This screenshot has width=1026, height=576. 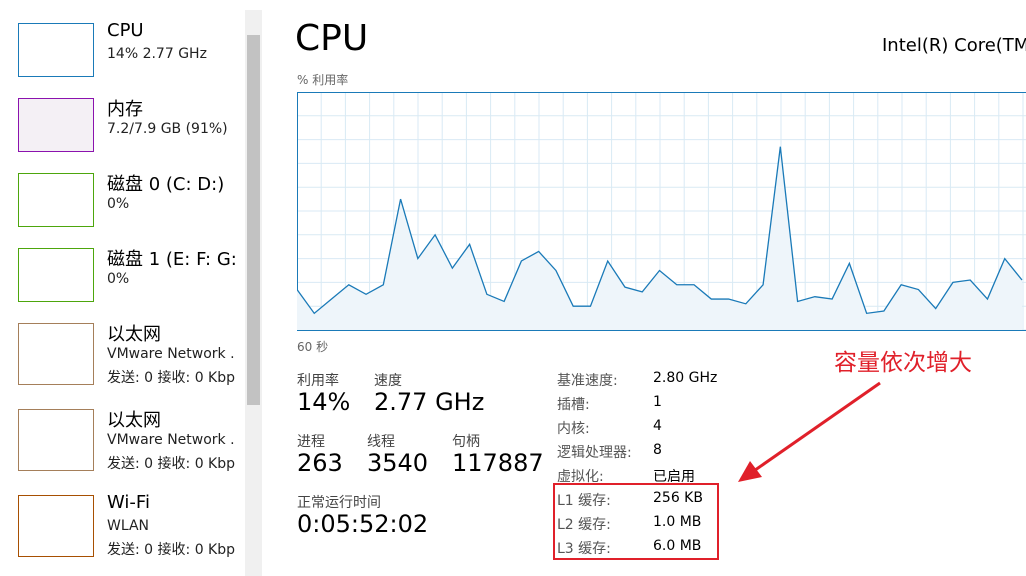 What do you see at coordinates (339, 503) in the screenshot?
I see `stat-label: 正常运行时间` at bounding box center [339, 503].